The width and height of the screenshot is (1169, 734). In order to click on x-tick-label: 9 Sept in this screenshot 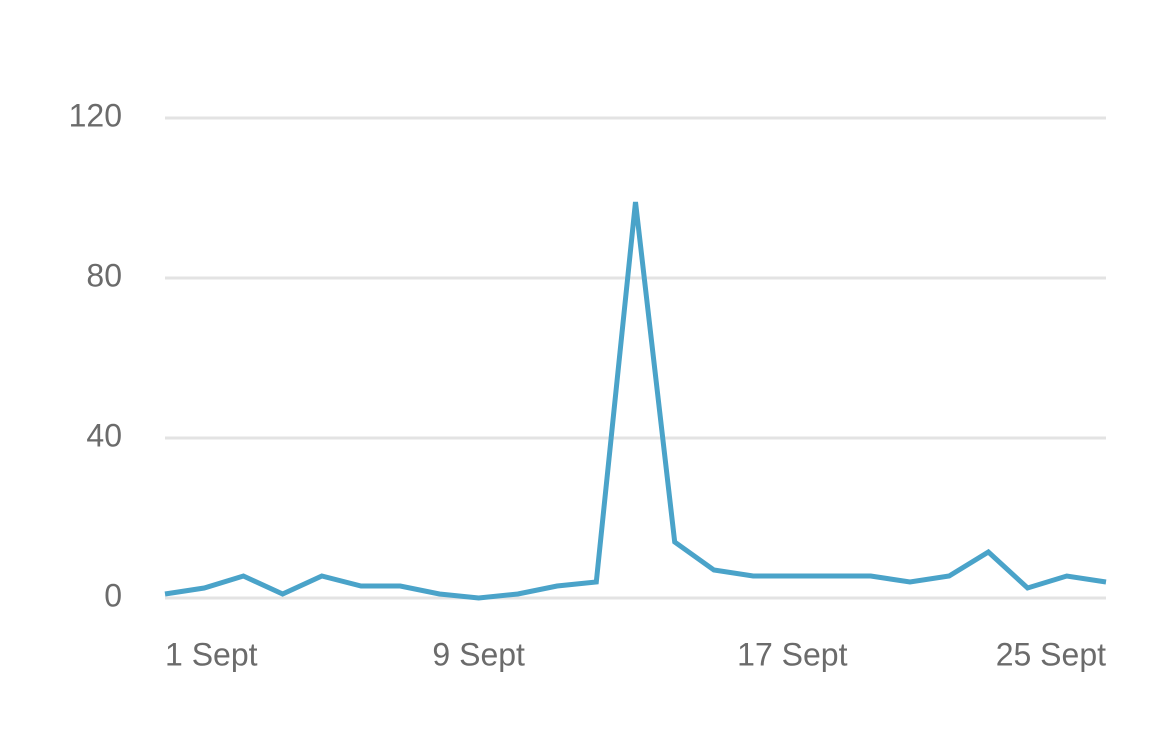, I will do `click(478, 654)`.